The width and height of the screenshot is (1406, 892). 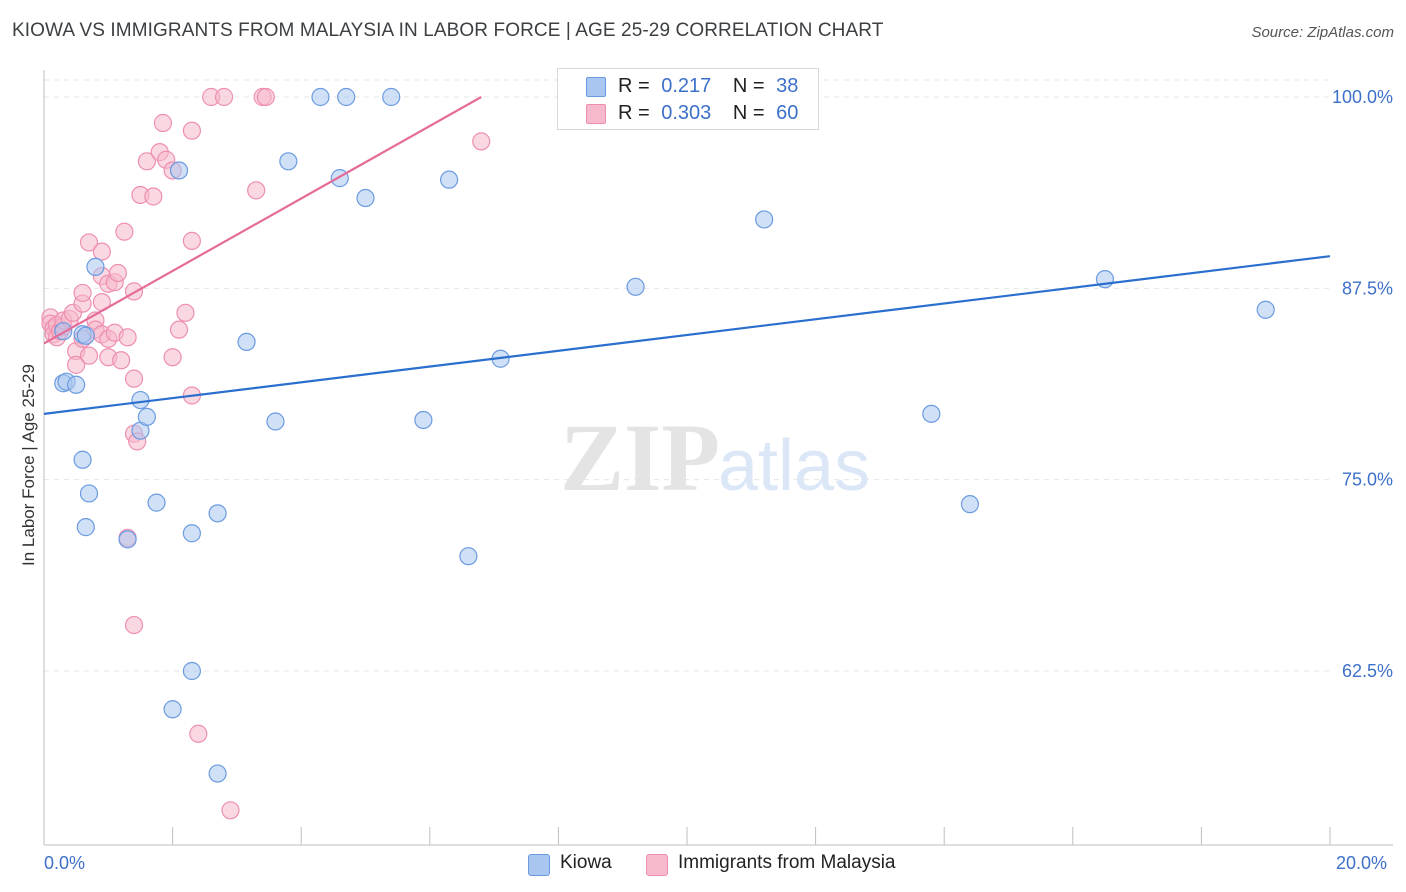 What do you see at coordinates (65, 863) in the screenshot?
I see `x-tick-label-min: 0.0%` at bounding box center [65, 863].